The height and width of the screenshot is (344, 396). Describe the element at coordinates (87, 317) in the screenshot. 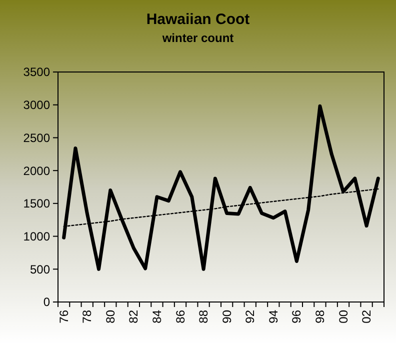

I see `x-tick-label: 78` at that location.